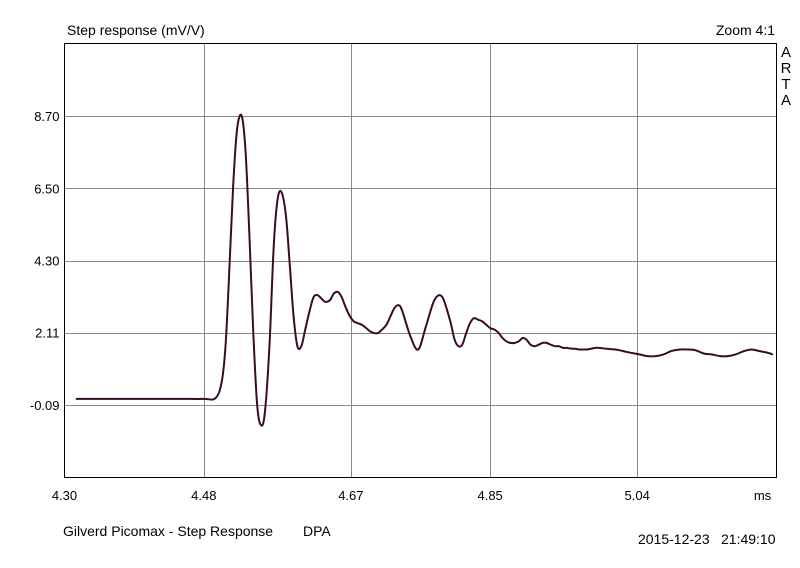 Image resolution: width=800 pixels, height=568 pixels. What do you see at coordinates (786, 84) in the screenshot?
I see `arta-letter-t: T` at bounding box center [786, 84].